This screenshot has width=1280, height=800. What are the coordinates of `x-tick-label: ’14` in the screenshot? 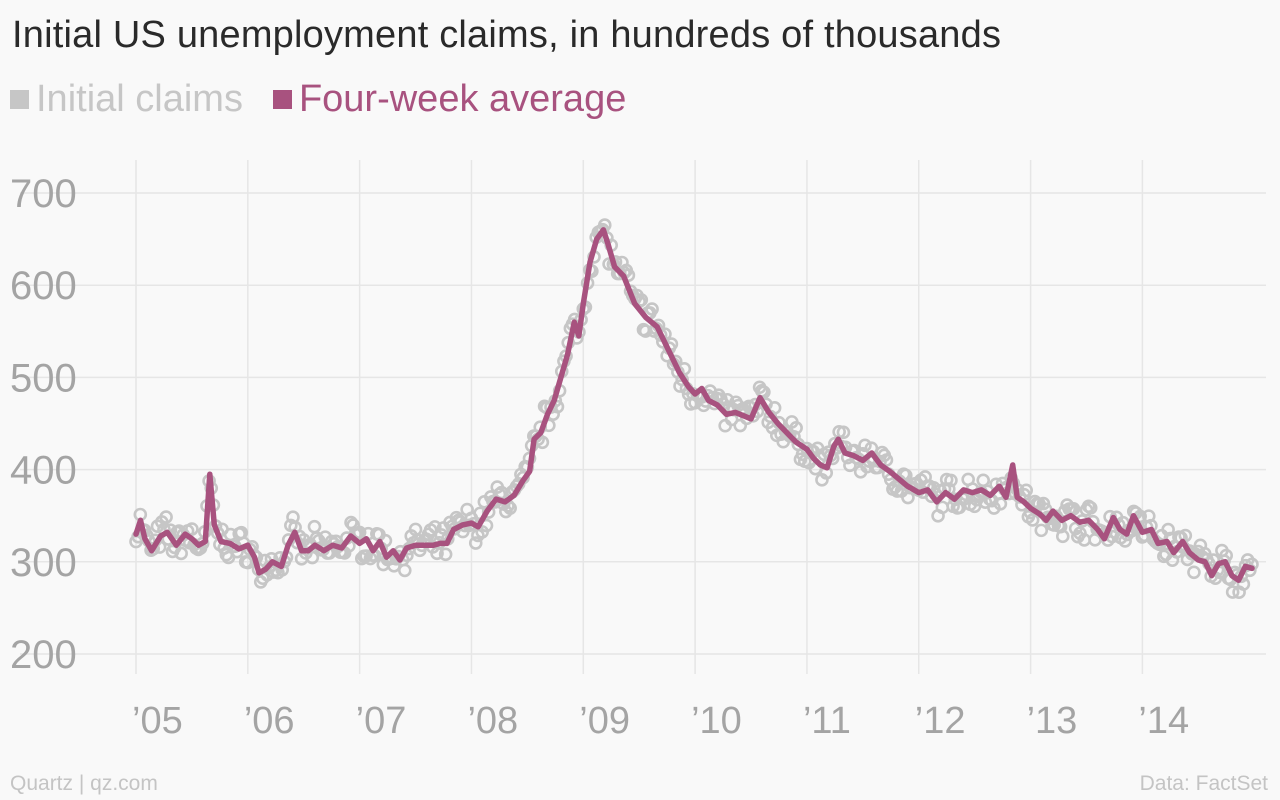 It's located at (1163, 721).